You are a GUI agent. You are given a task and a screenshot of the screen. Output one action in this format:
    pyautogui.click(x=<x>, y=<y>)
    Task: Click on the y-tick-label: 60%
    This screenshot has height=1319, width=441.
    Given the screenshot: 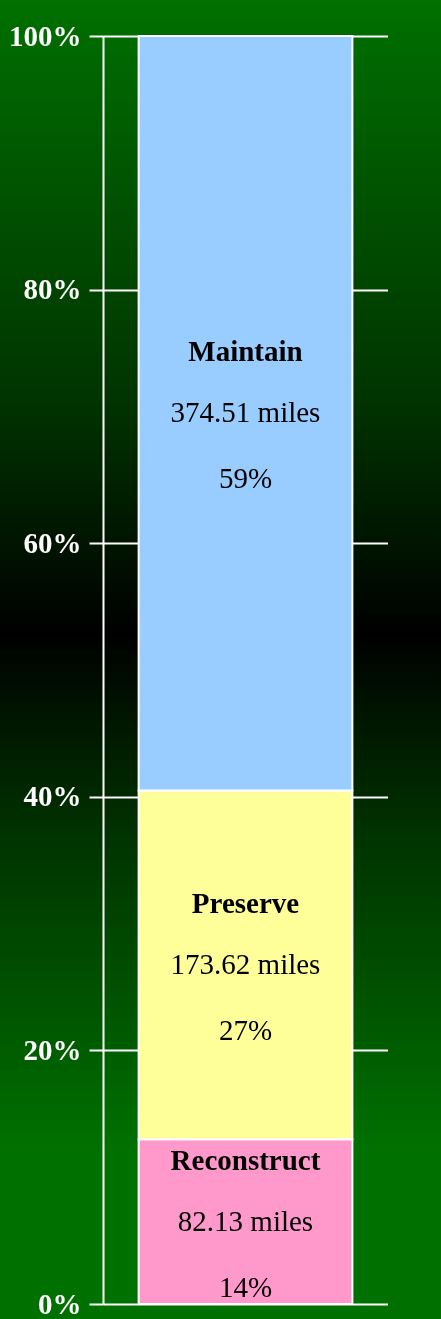 What is the action you would take?
    pyautogui.click(x=52, y=542)
    